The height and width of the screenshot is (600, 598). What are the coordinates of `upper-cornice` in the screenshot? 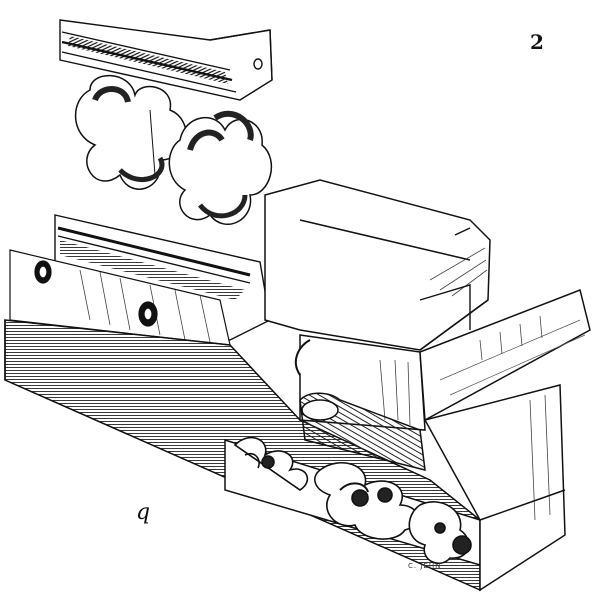 It's located at (166, 60).